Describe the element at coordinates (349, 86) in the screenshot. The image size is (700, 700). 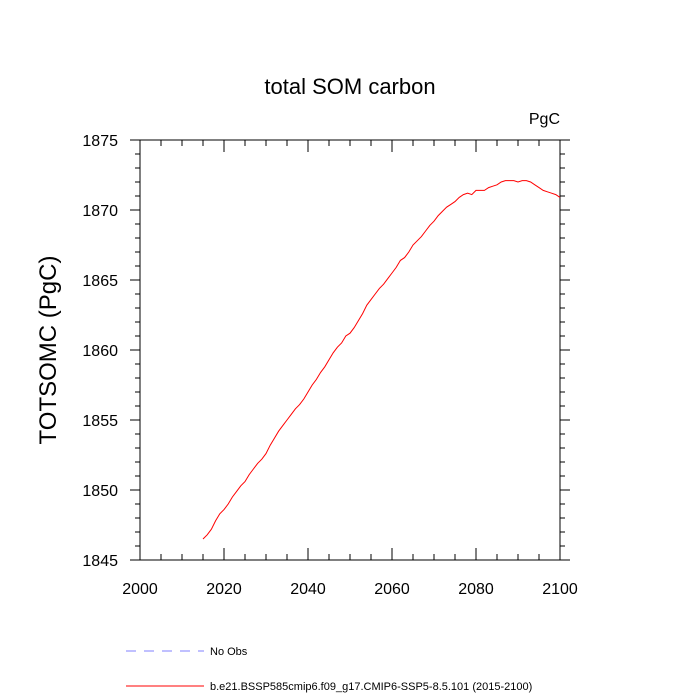
I see `chart-title: total SOM carbon` at that location.